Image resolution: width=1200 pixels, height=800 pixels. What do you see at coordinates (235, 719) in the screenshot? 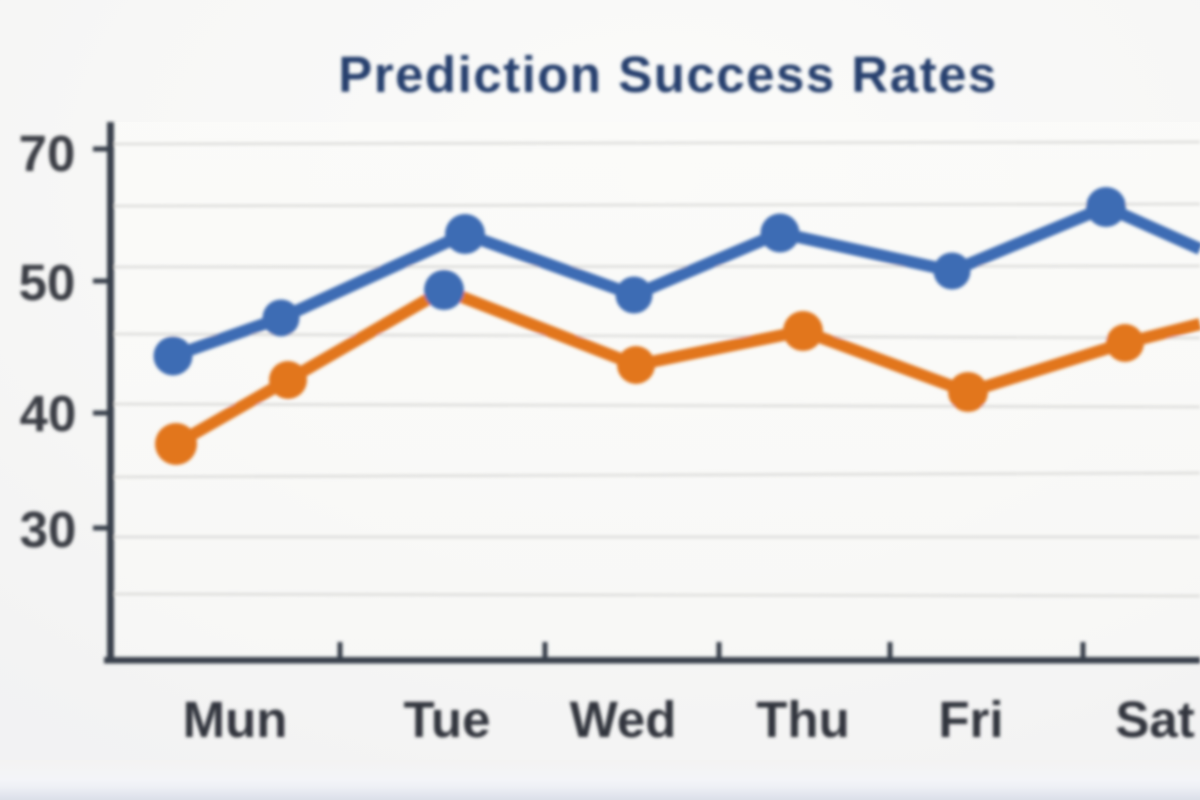
I see `svg-text: Mun` at bounding box center [235, 719].